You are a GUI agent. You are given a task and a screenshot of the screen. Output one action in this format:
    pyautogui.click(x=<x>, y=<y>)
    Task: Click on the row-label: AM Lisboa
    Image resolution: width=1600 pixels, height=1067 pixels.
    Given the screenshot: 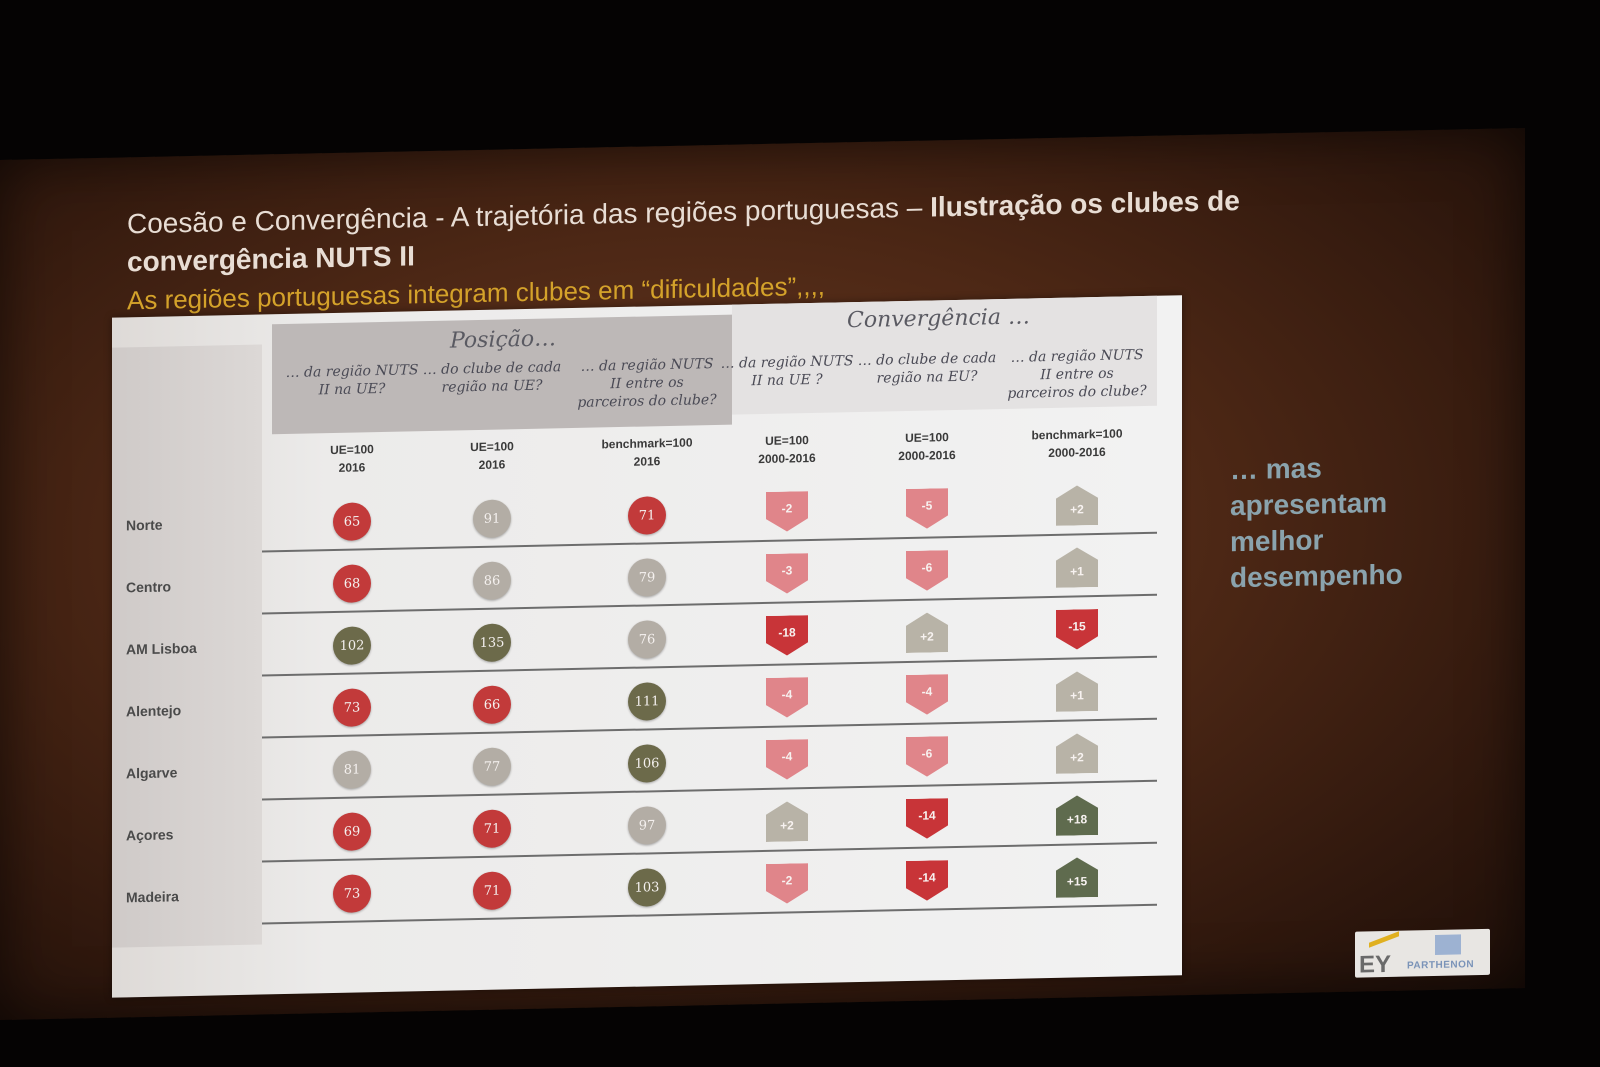 What is the action you would take?
    pyautogui.click(x=161, y=648)
    